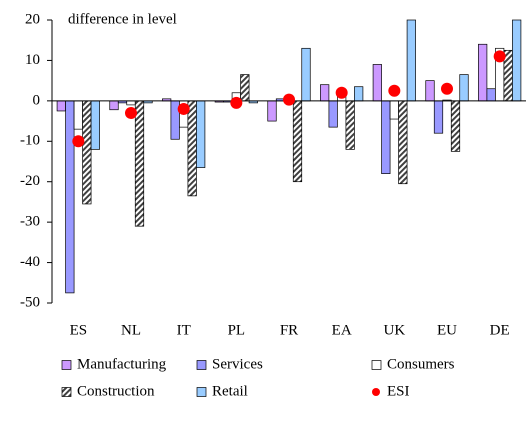  Describe the element at coordinates (237, 330) in the screenshot. I see `x-tick-label: PL` at that location.